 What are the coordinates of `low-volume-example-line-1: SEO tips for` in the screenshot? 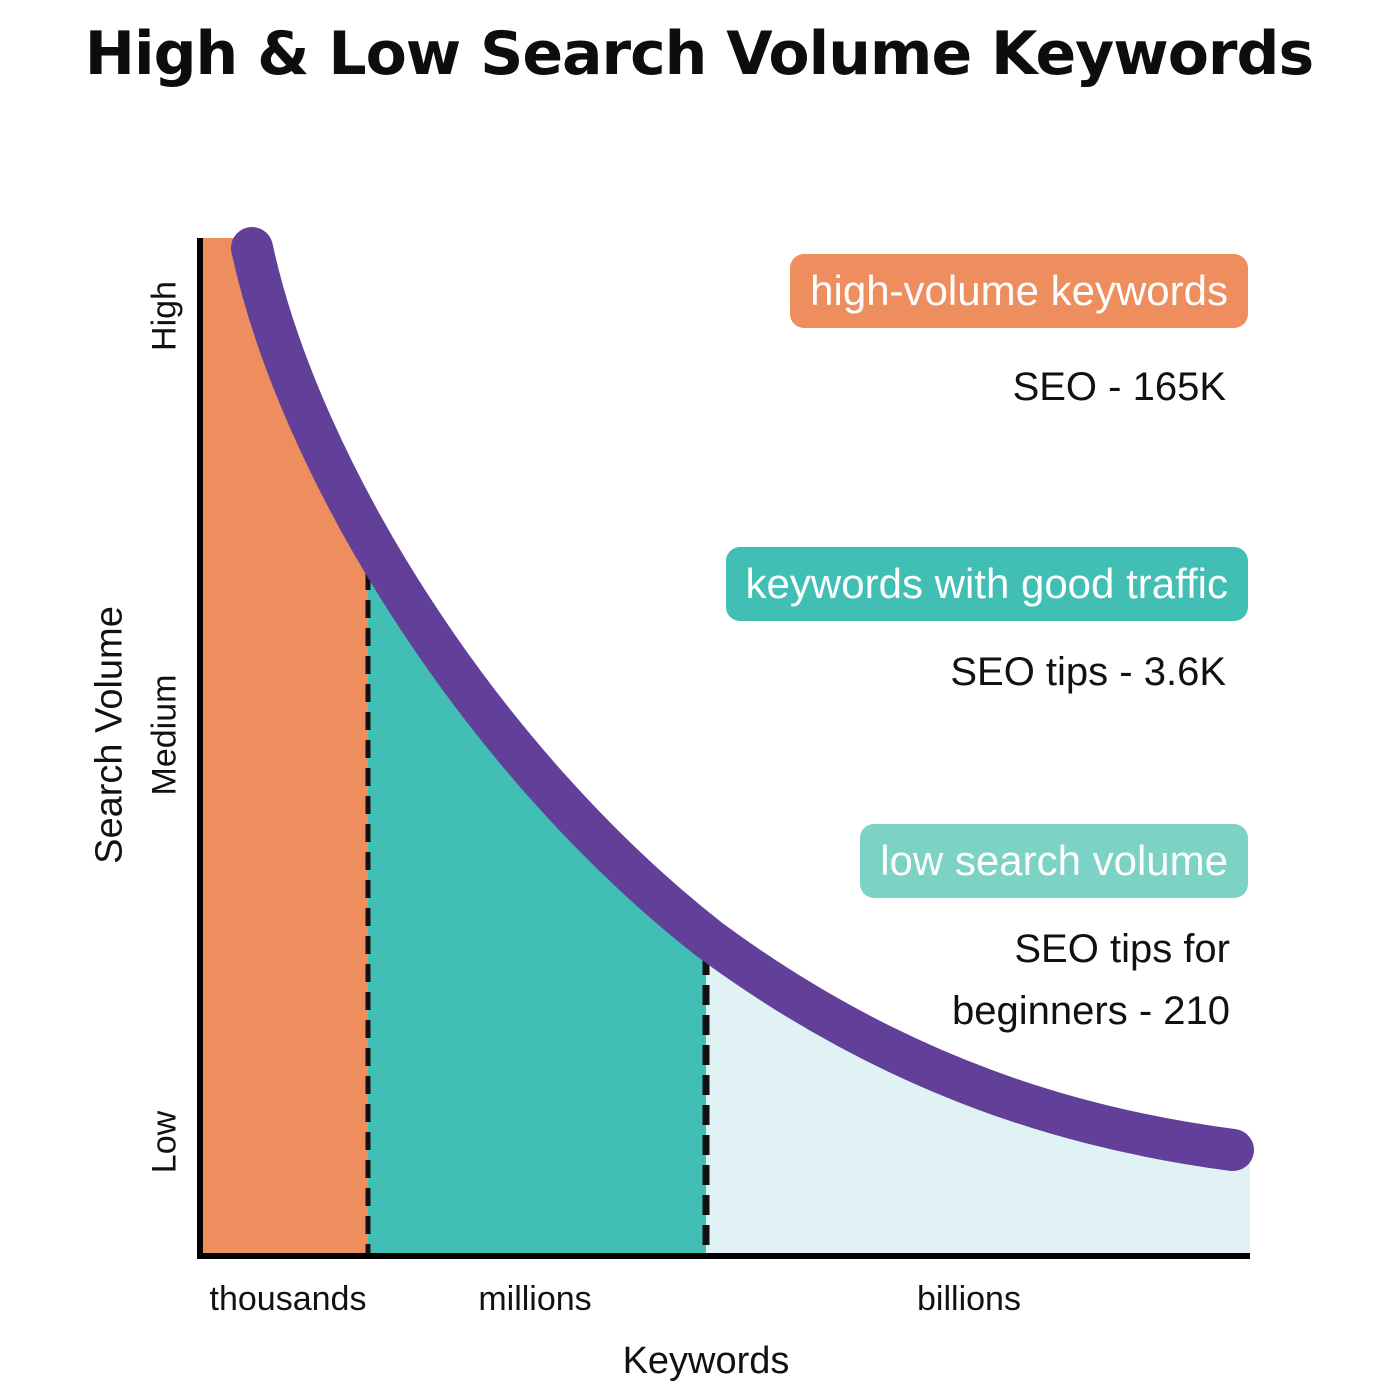 It's located at (1122, 949).